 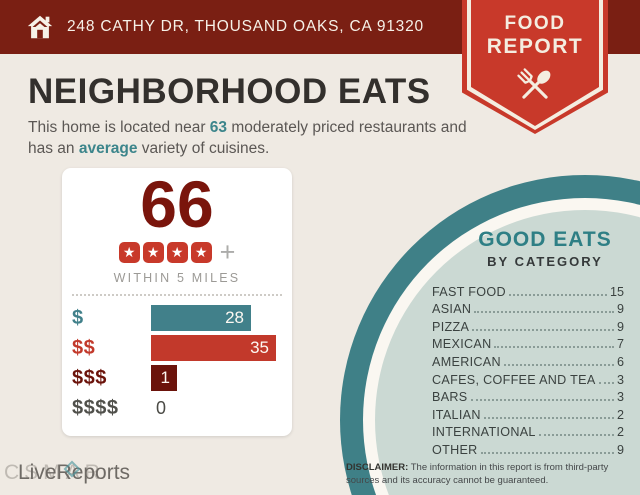 What do you see at coordinates (528, 396) in the screenshot?
I see `category-row: BARS 3` at bounding box center [528, 396].